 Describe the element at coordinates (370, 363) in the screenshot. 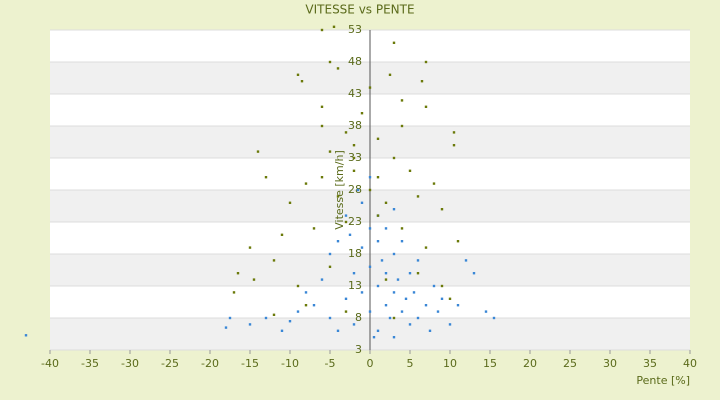

I see `x-tick-label: 0` at that location.